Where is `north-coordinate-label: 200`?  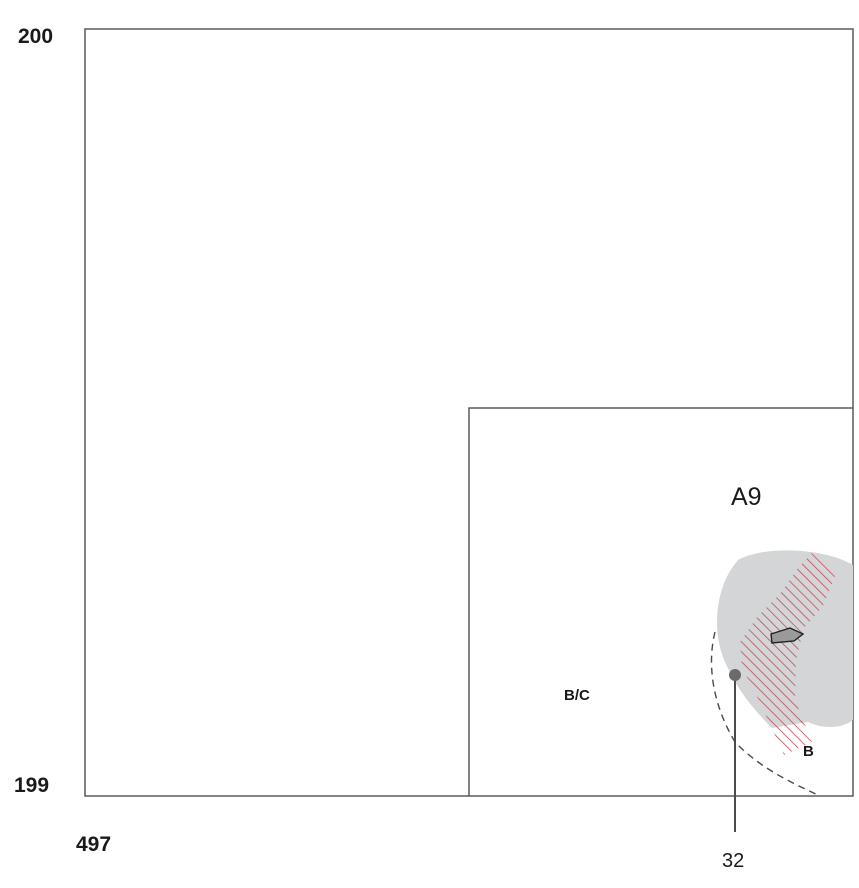 north-coordinate-label: 200 is located at coordinates (35, 36).